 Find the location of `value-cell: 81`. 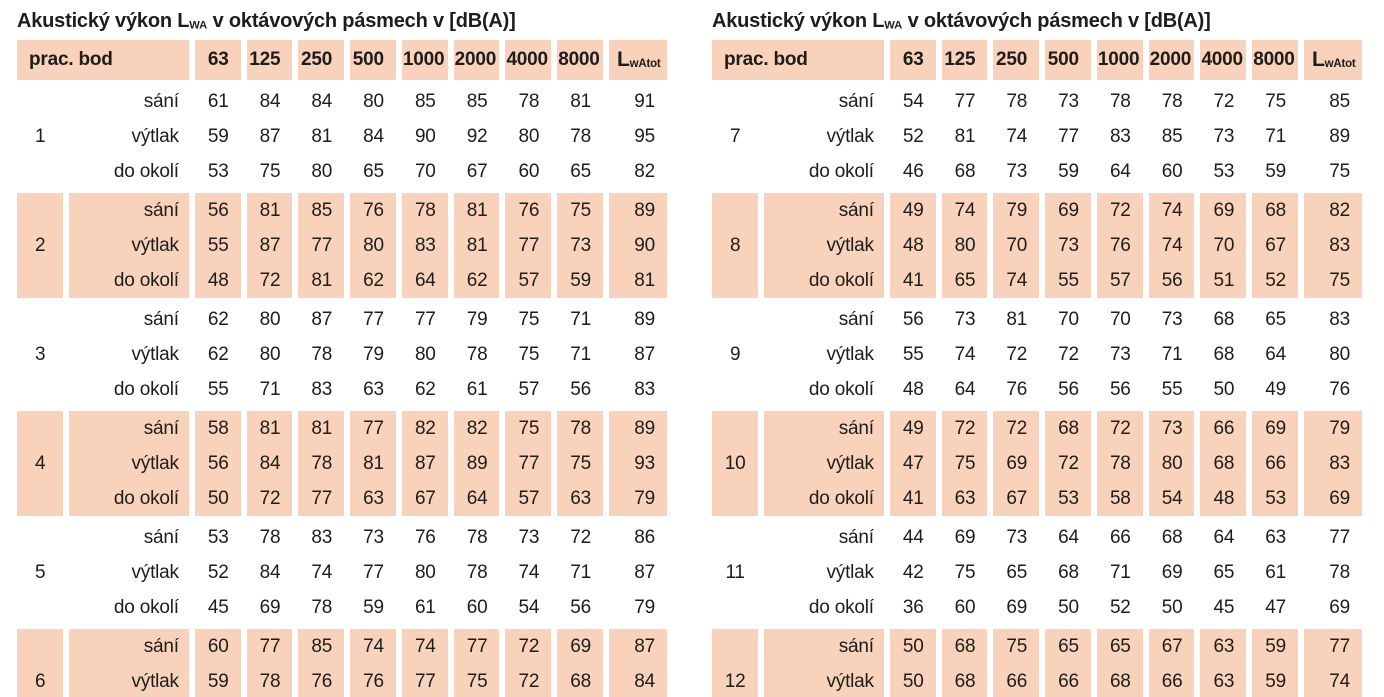

value-cell: 81 is located at coordinates (961, 136).